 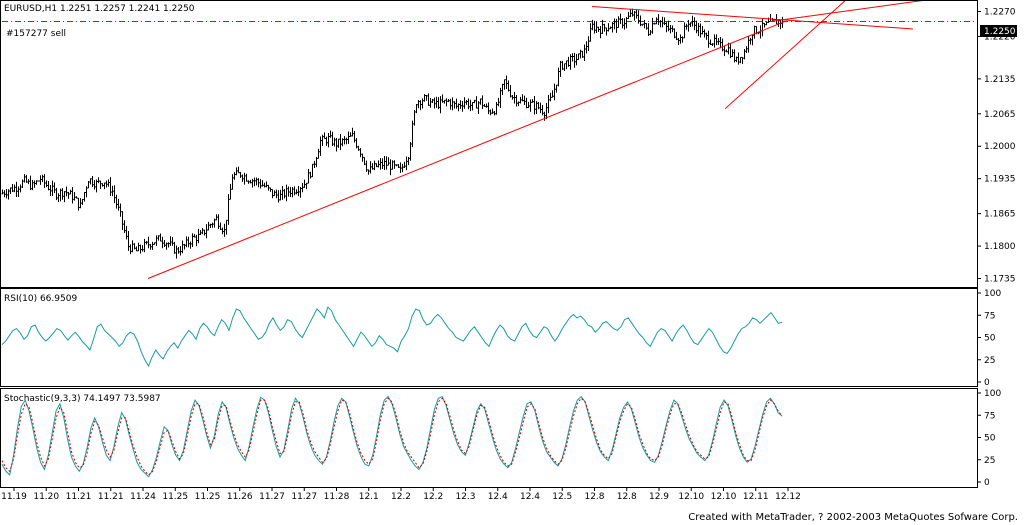 I want to click on current-price-label: 1.2250, so click(x=1000, y=32).